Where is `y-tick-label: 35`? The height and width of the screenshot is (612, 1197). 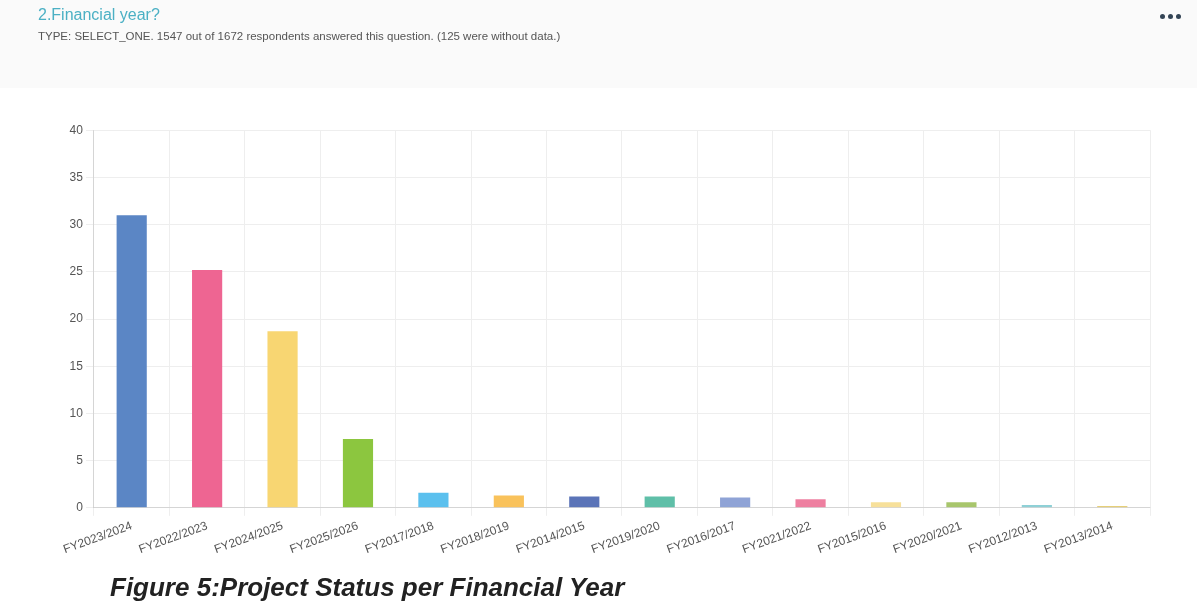
y-tick-label: 35 is located at coordinates (76, 176).